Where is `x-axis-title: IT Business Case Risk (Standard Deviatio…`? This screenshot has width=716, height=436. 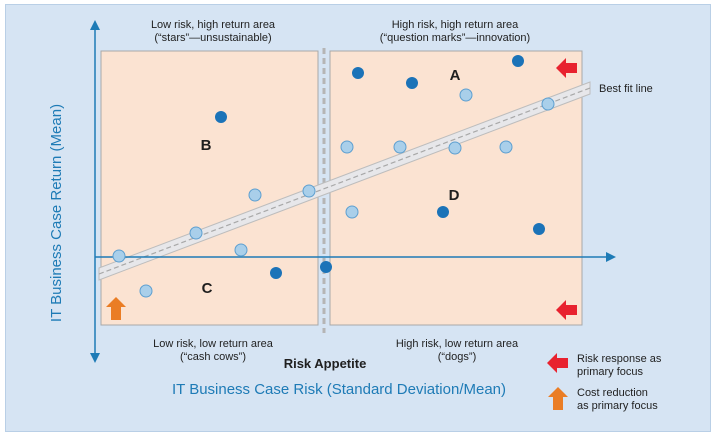 x-axis-title: IT Business Case Risk (Standard Deviatio… is located at coordinates (339, 389).